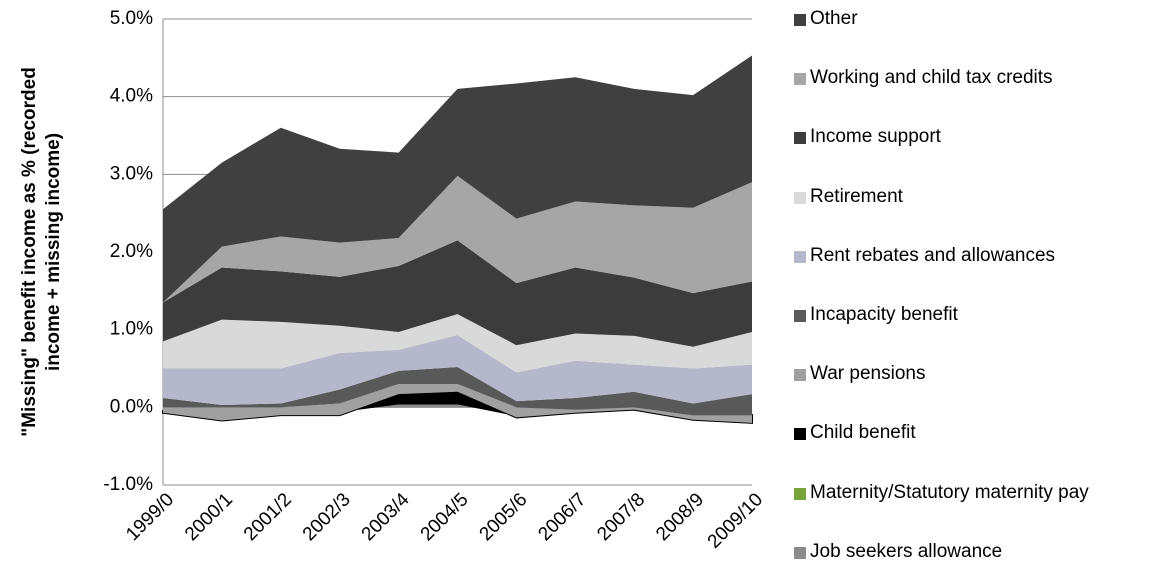  What do you see at coordinates (128, 484) in the screenshot?
I see `y-tick-label: -1.0%` at bounding box center [128, 484].